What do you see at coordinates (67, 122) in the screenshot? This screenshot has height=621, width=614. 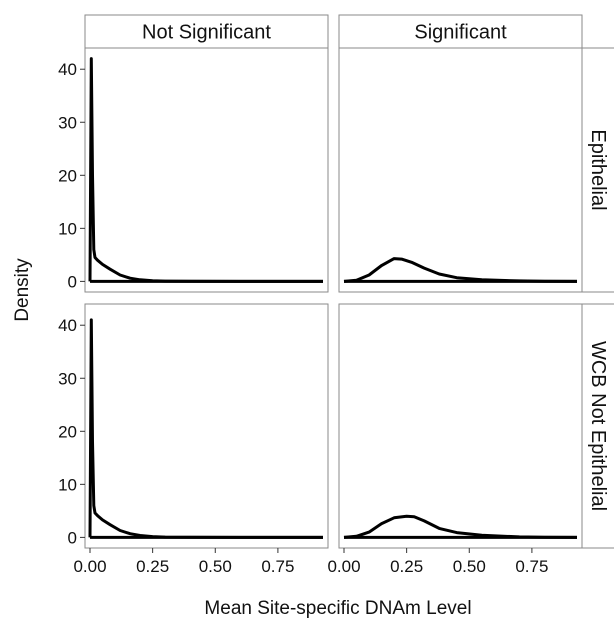 I see `y-tick-label-epithelial-30: 30` at bounding box center [67, 122].